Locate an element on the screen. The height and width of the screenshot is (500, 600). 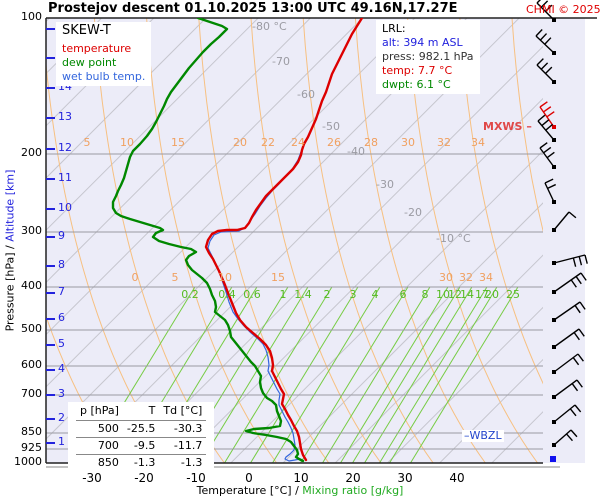
table-cell: -25.5 is located at coordinates (141, 429).